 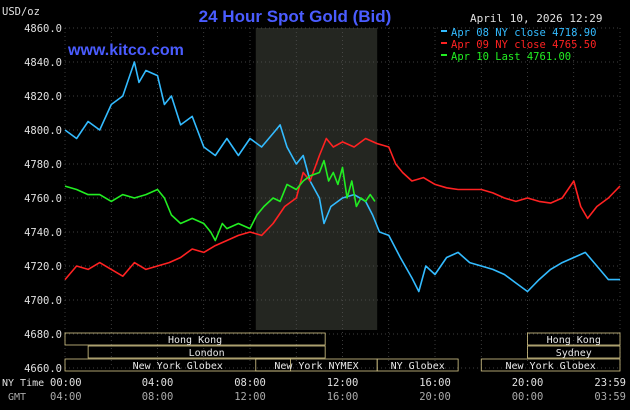 I want to click on gmt-label: GMT, so click(x=17, y=397).